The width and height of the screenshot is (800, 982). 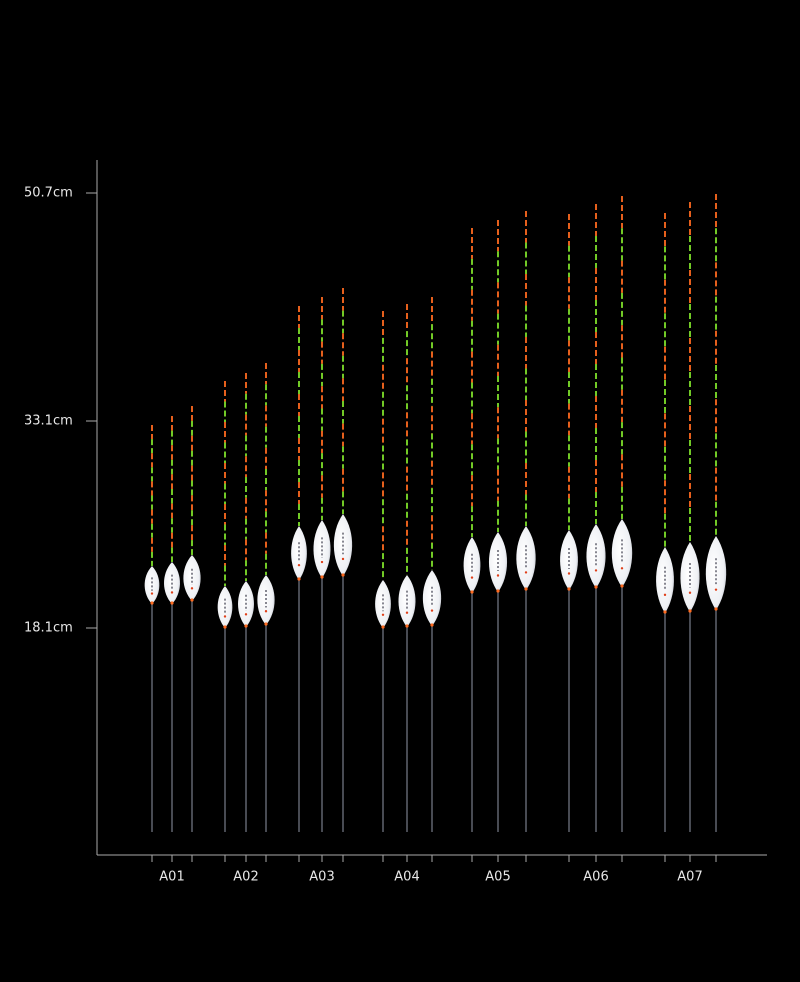 What do you see at coordinates (406, 877) in the screenshot?
I see `group-label: A04` at bounding box center [406, 877].